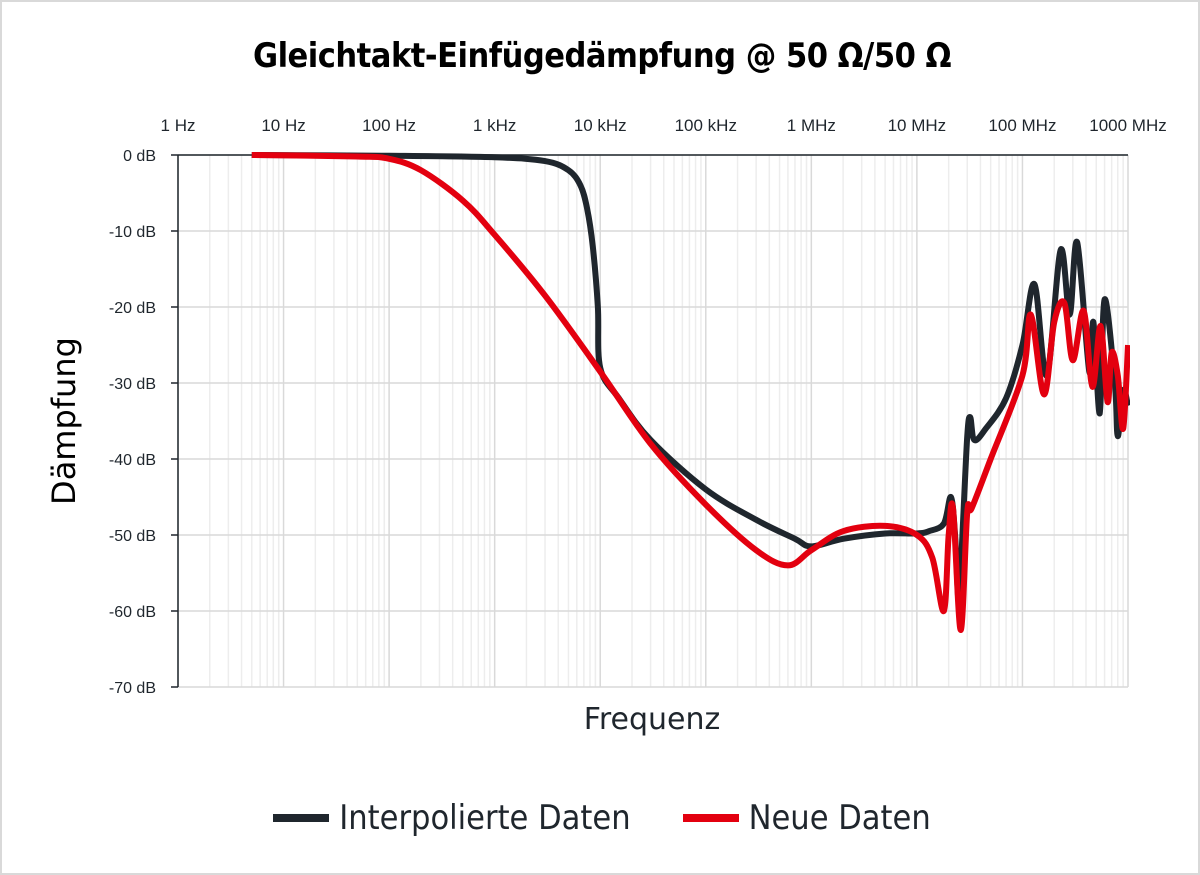 This screenshot has height=875, width=1200. I want to click on y-tick-label: -40 dB, so click(132, 460).